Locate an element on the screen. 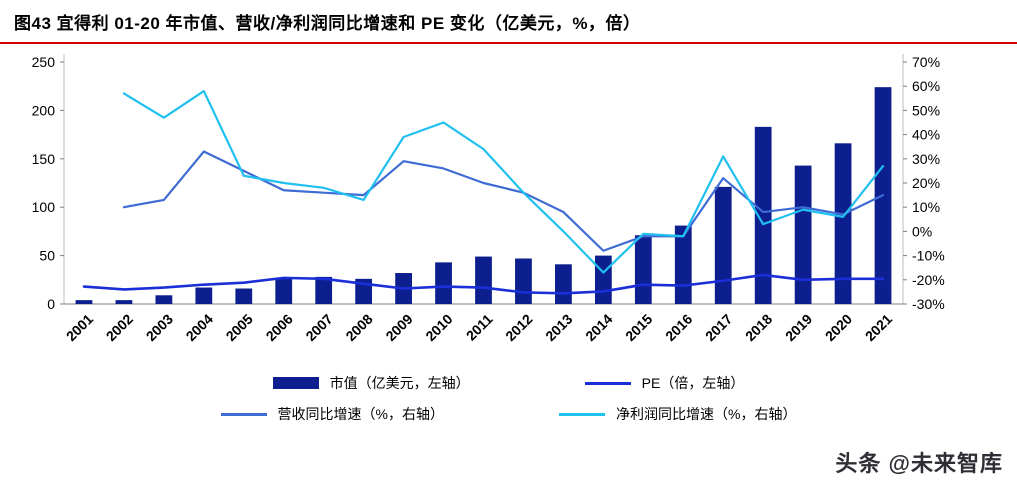  svg-text: 2001 is located at coordinates (79, 327).